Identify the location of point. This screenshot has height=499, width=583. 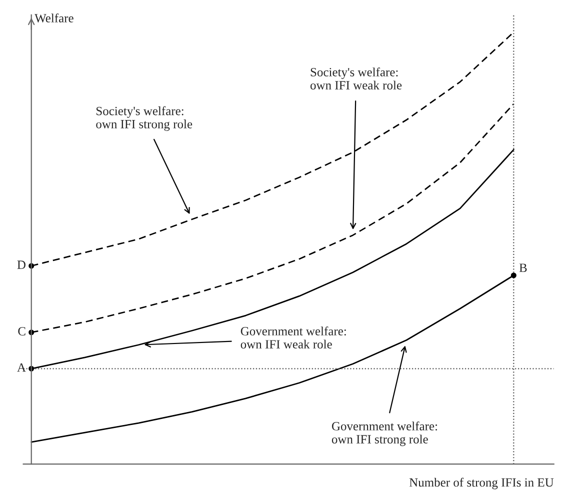
(513, 275).